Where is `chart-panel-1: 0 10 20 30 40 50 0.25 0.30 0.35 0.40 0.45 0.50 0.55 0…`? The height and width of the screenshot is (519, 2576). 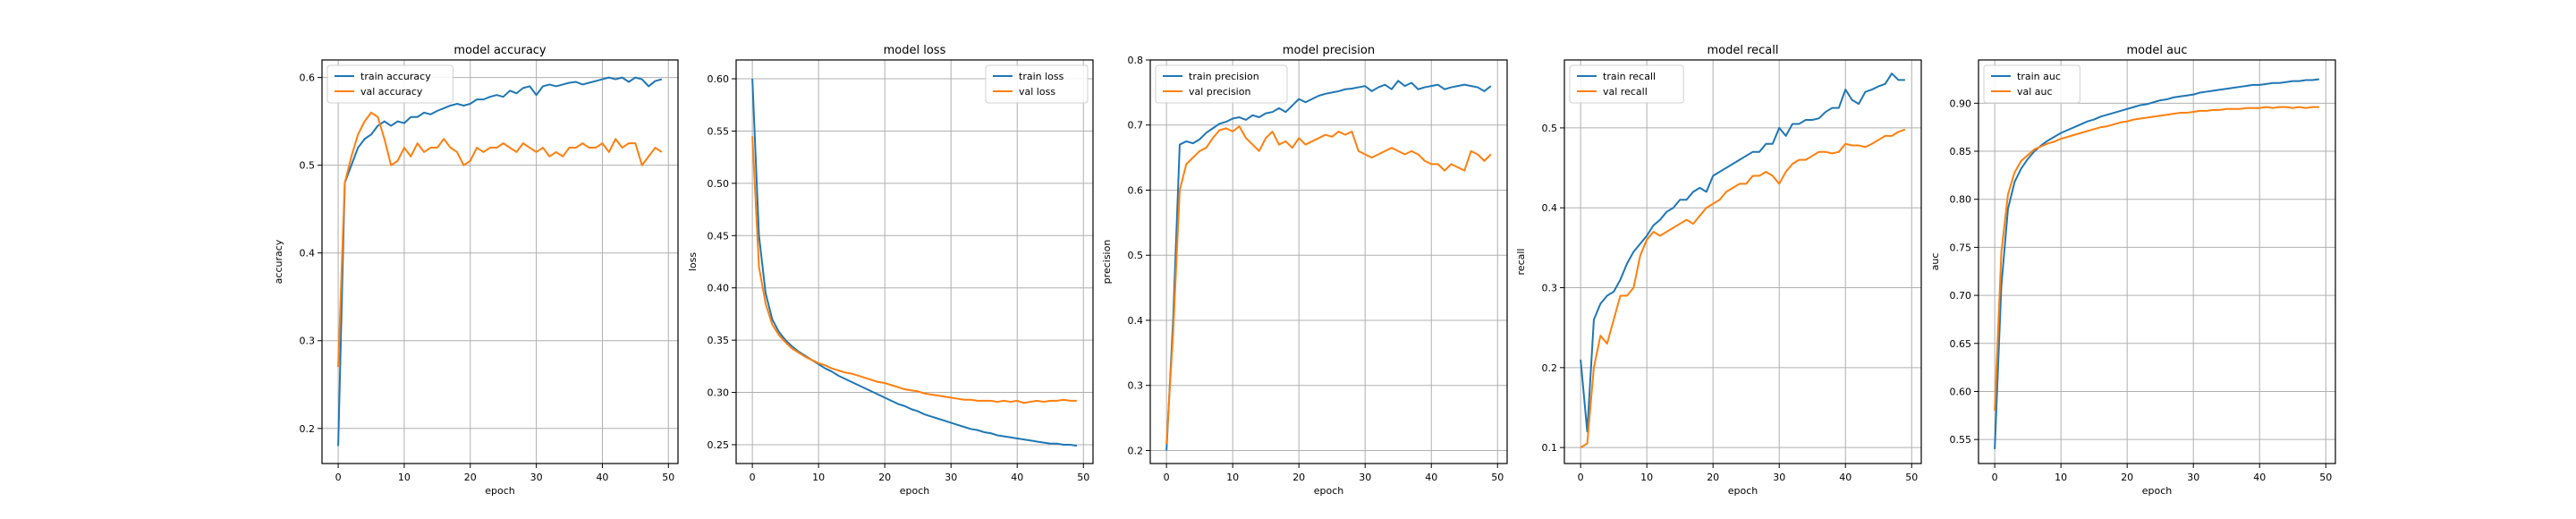 chart-panel-1: 0 10 20 30 40 50 0.25 0.30 0.35 0.40 0.45 0.50 0.55 0… is located at coordinates (890, 270).